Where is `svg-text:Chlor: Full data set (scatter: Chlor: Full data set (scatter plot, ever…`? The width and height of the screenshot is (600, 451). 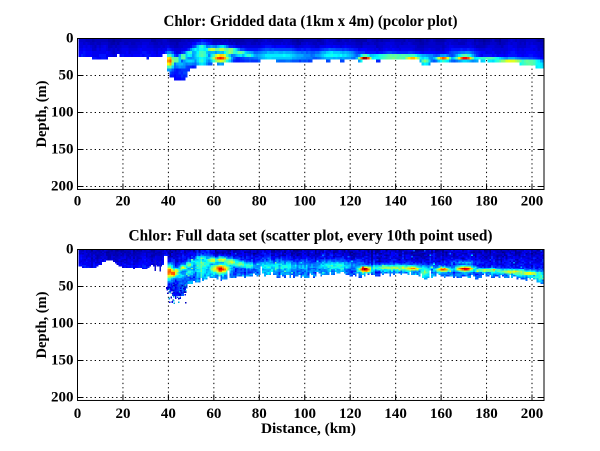
svg-text:Chlor: Full data set (scatter: Chlor: Full data set (scatter plot, ever… is located at coordinates (311, 236).